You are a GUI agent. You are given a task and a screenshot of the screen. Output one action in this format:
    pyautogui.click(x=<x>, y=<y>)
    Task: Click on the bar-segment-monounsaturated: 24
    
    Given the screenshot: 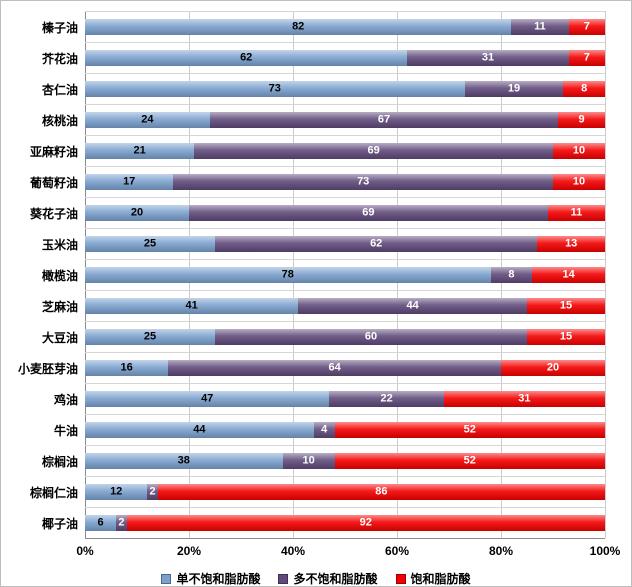 What is the action you would take?
    pyautogui.click(x=147, y=120)
    